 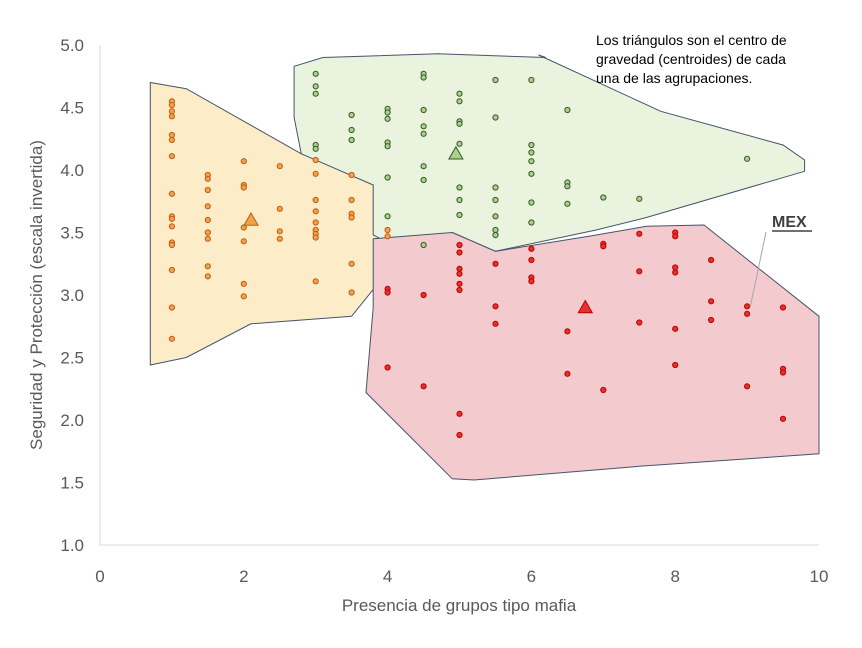 What do you see at coordinates (72, 170) in the screenshot?
I see `y-tick-label: 4.0` at bounding box center [72, 170].